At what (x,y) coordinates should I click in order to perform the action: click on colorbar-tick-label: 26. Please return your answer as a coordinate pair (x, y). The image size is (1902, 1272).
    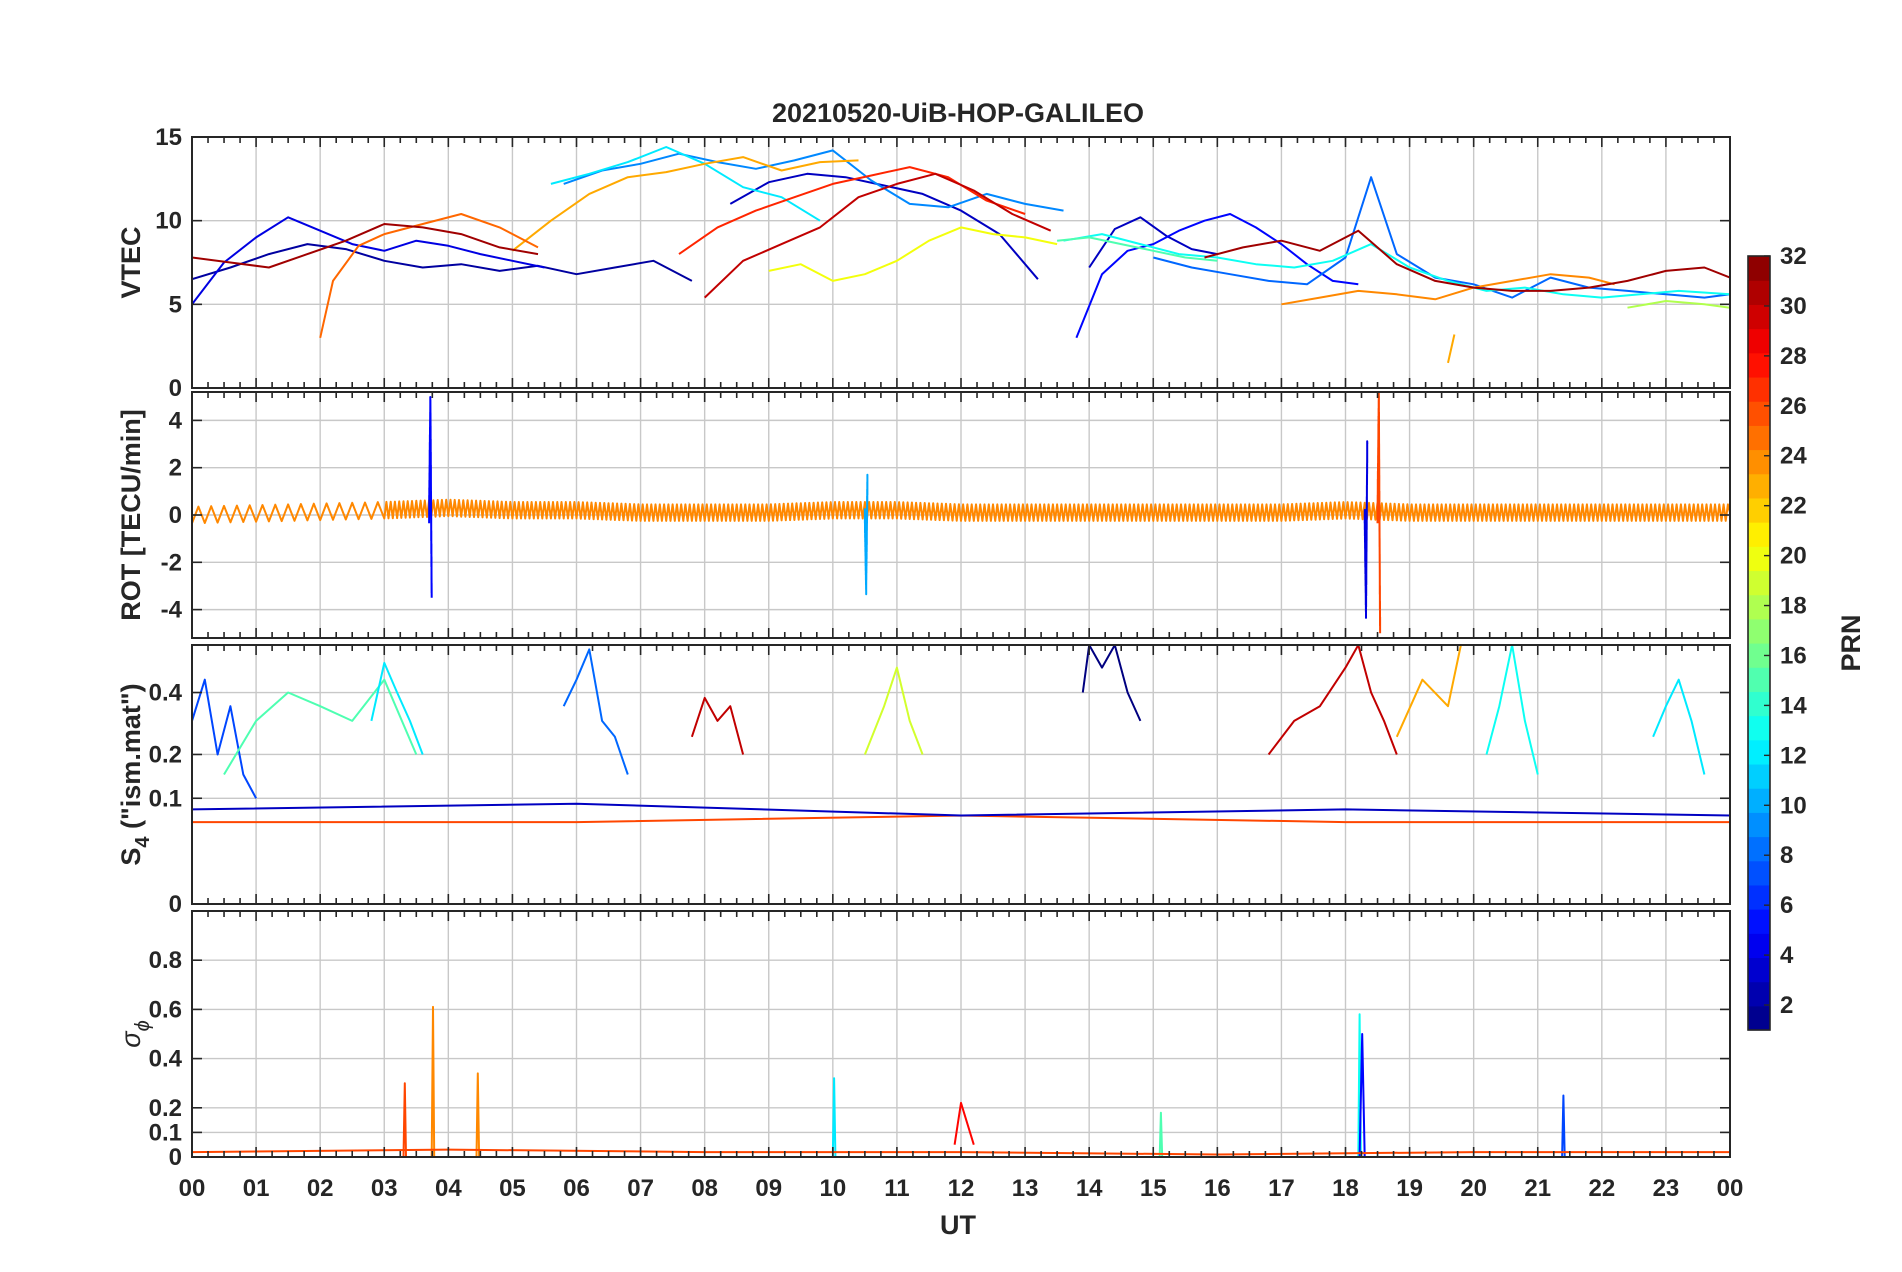
    Looking at the image, I should click on (1793, 406).